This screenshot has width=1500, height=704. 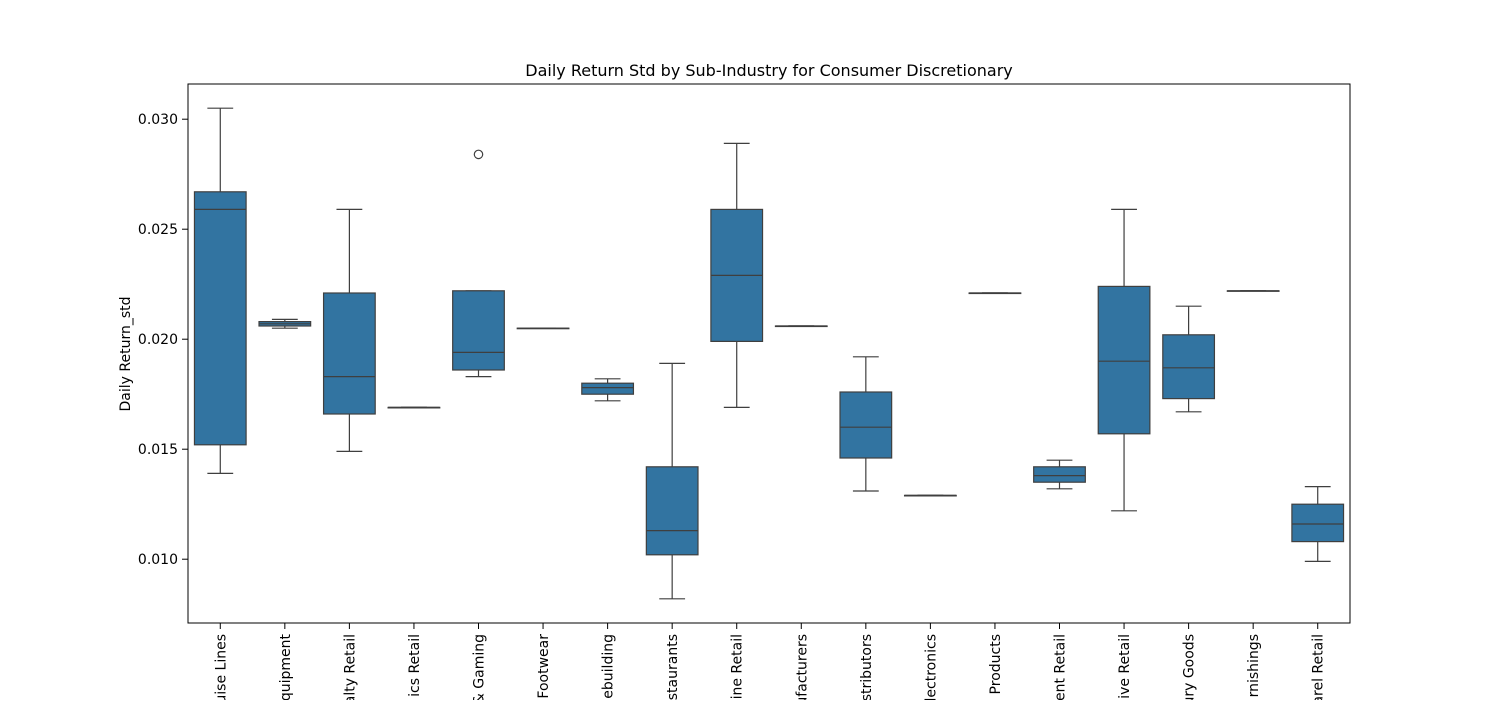 I want to click on x-tick-label: ufacturers, so click(x=802, y=667).